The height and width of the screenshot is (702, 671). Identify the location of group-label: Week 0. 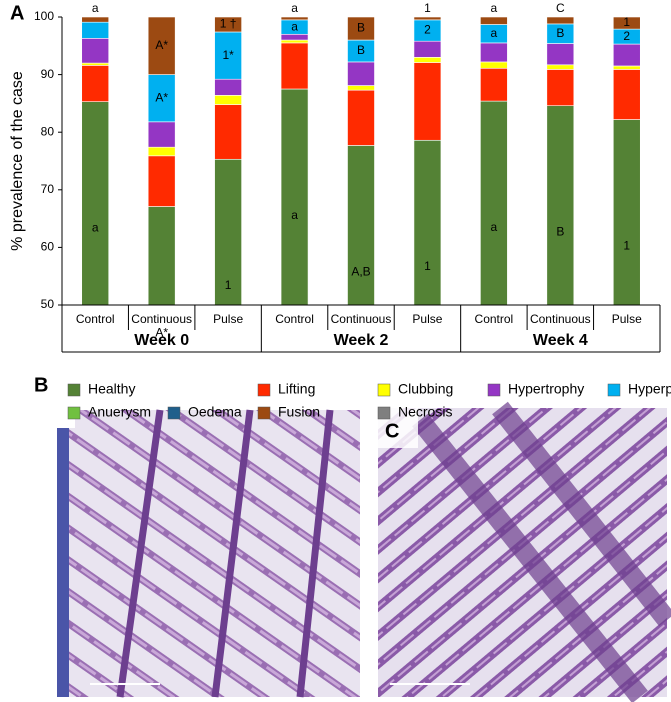
(161, 340).